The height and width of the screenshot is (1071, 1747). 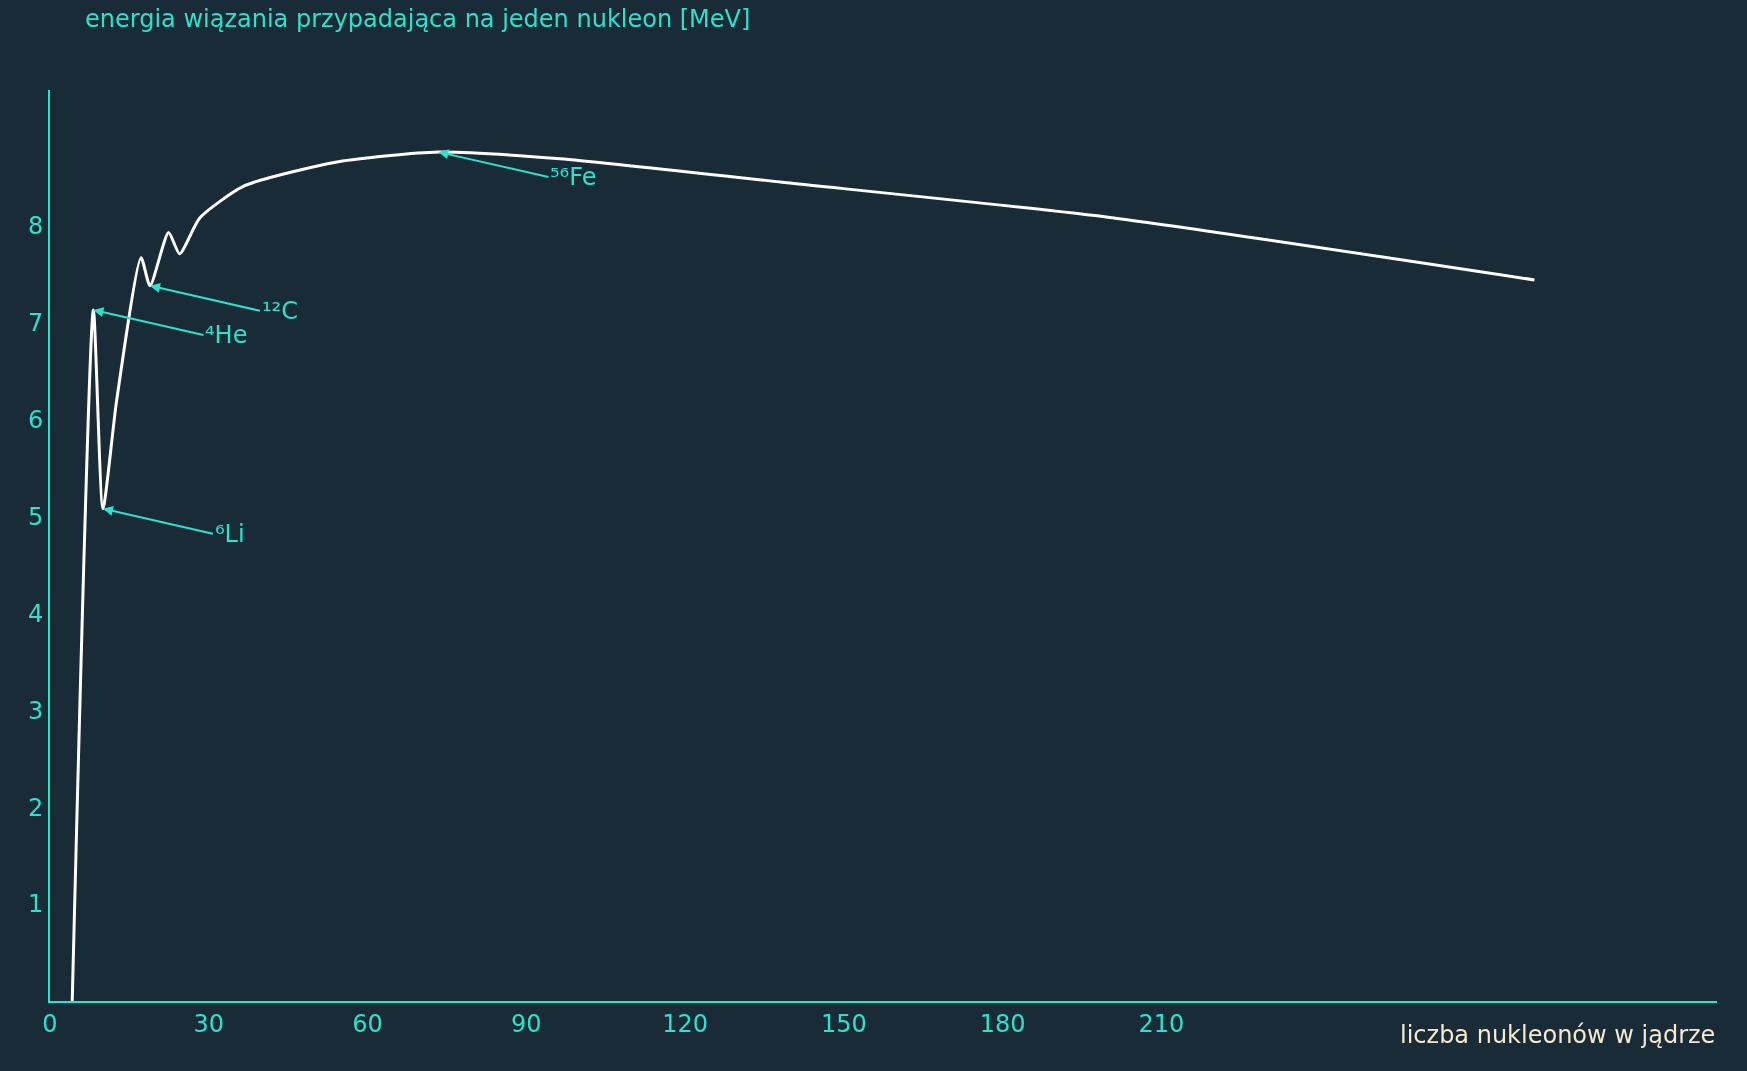 I want to click on y-tick-label: 7, so click(x=35, y=323).